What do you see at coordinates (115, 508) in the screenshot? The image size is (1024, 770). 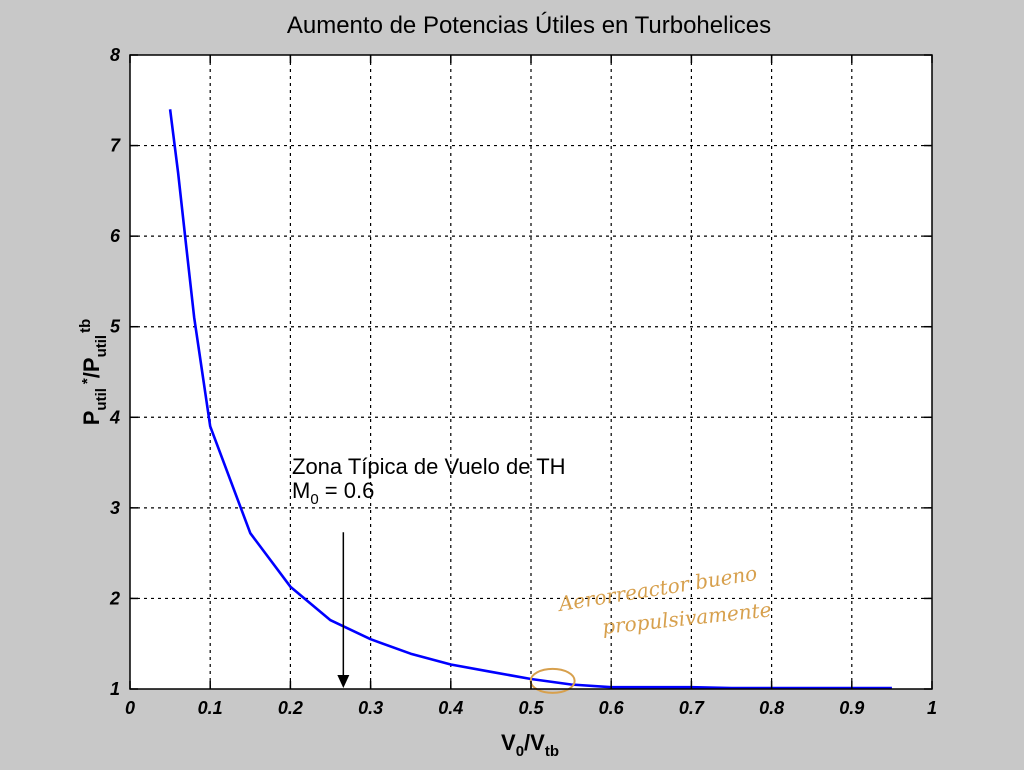 I see `y-tick-label: 3` at bounding box center [115, 508].